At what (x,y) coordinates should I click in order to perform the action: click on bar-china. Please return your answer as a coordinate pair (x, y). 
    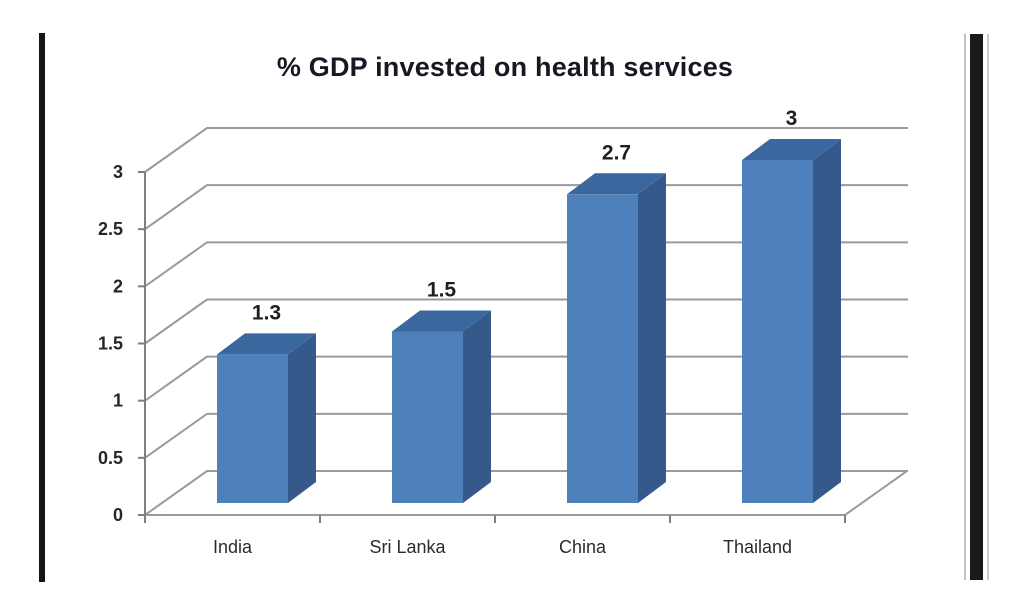
    Looking at the image, I should click on (616, 338).